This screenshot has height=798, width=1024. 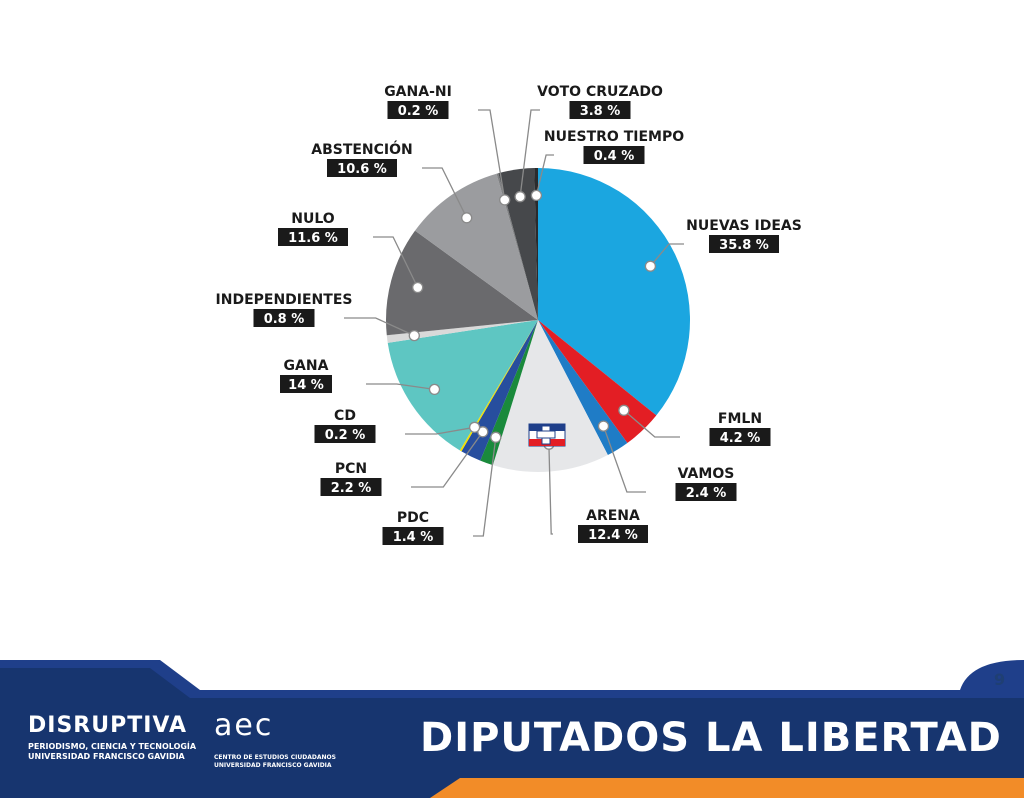 I want to click on pie-slice-nulo, so click(x=462, y=283).